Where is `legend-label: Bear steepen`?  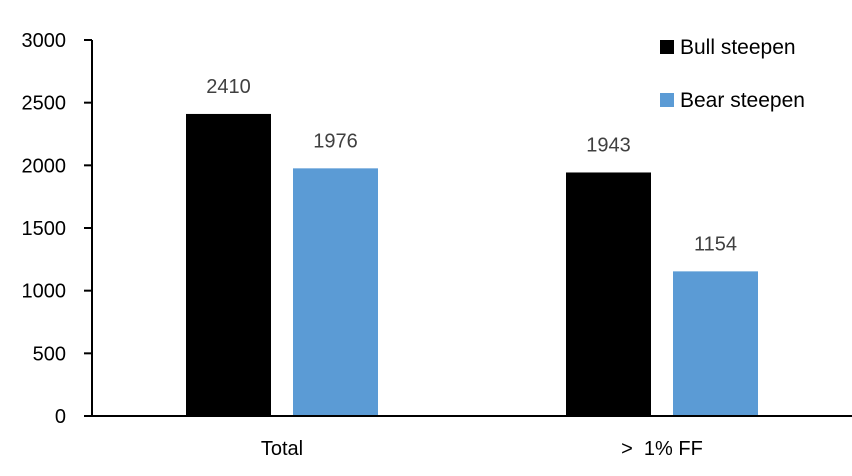 legend-label: Bear steepen is located at coordinates (742, 100).